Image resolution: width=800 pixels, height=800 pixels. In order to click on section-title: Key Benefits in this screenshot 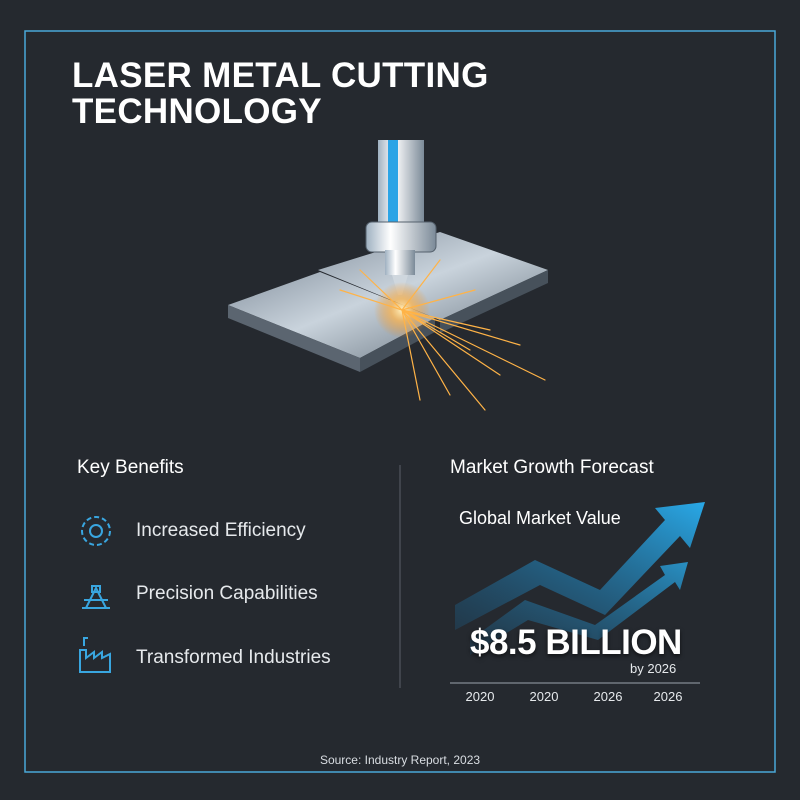, I will do `click(130, 467)`.